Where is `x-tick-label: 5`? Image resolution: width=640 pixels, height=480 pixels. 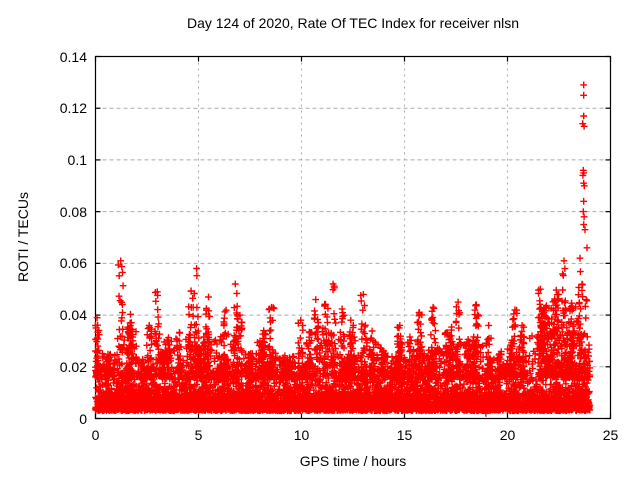 x-tick-label: 5 is located at coordinates (198, 435).